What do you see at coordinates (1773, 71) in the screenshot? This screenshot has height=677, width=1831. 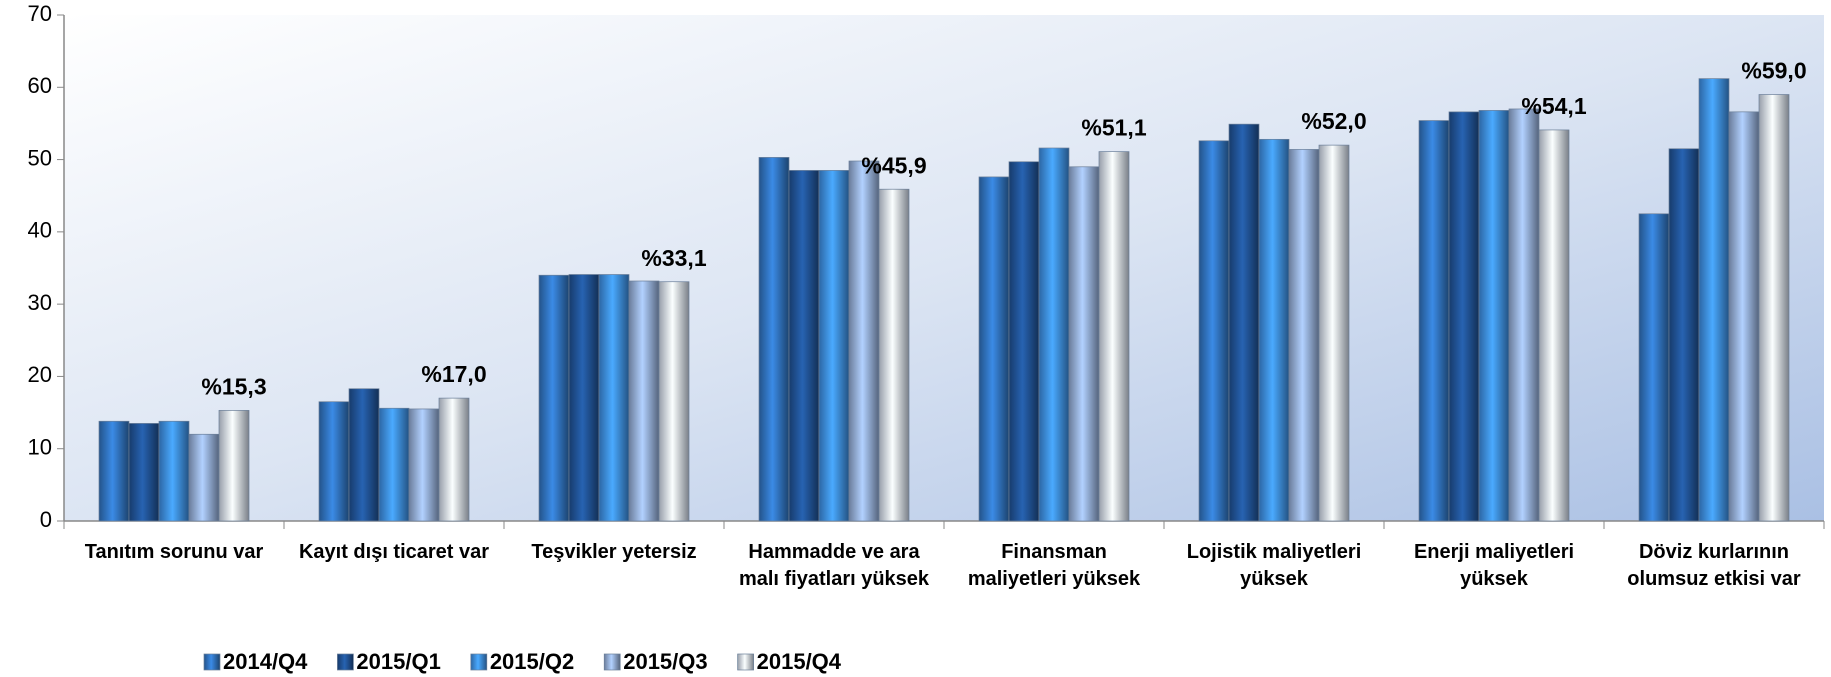 I see `data-label: %59,0` at bounding box center [1773, 71].